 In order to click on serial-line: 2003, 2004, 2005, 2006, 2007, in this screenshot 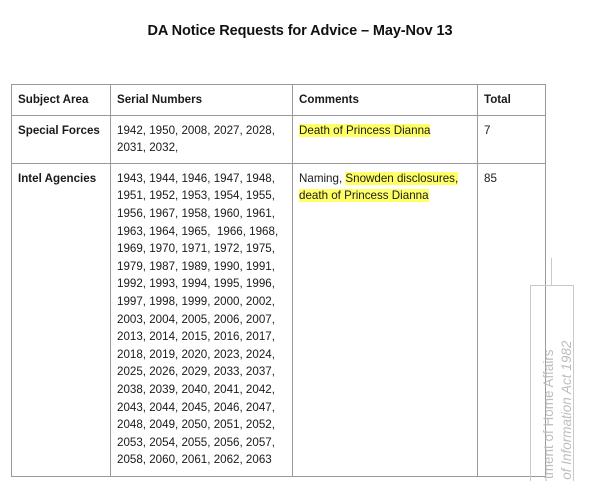, I will do `click(196, 319)`.